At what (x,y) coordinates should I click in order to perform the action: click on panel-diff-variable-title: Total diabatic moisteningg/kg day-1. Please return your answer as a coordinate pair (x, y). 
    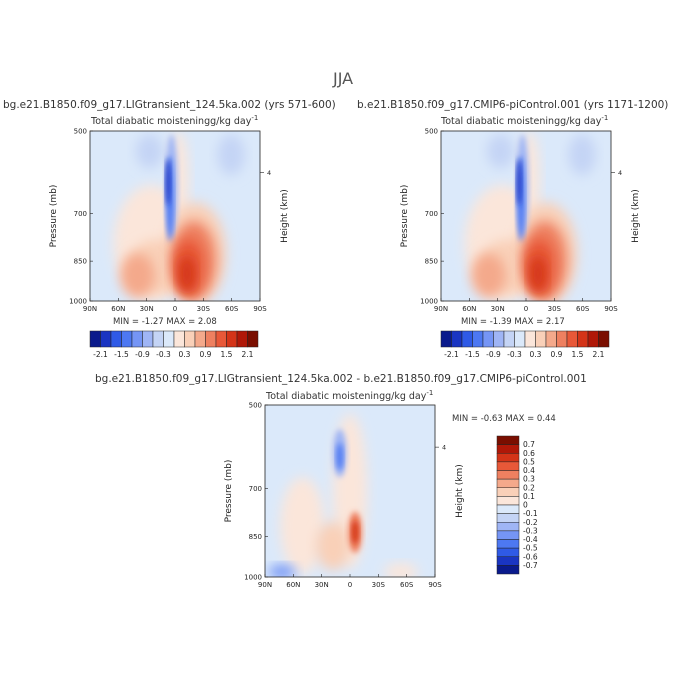
    Looking at the image, I should click on (349, 395).